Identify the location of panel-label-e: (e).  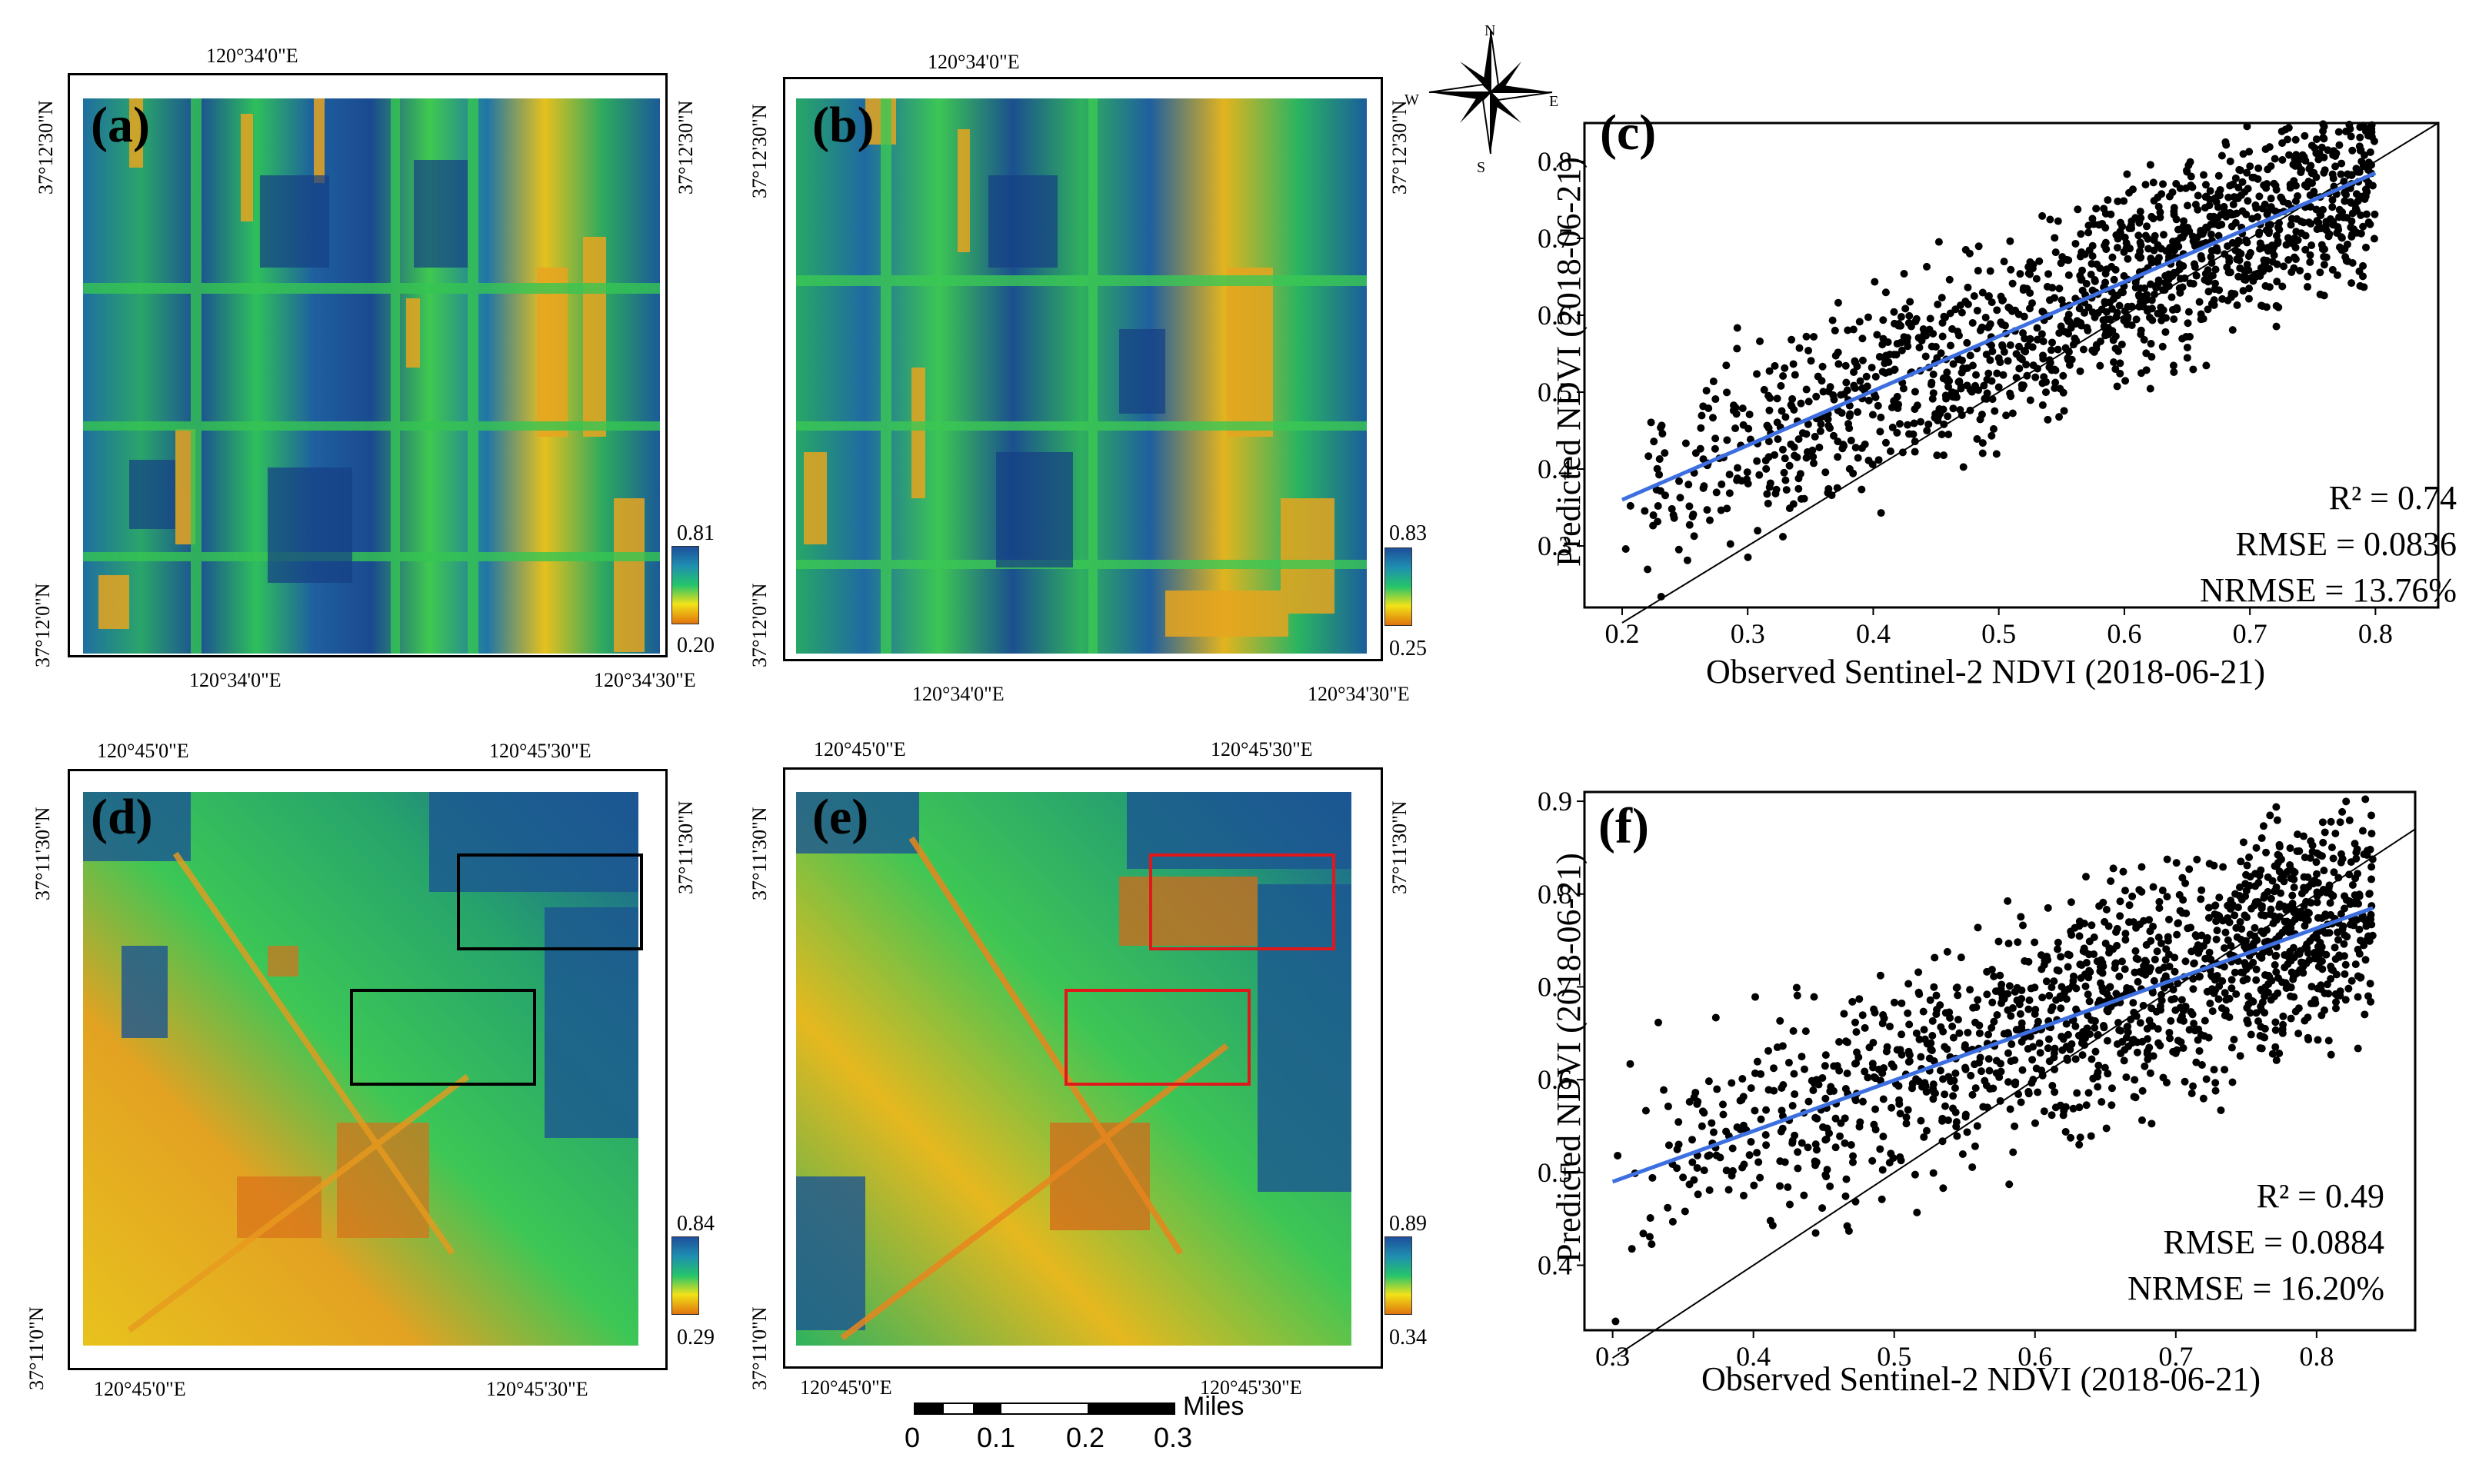
(840, 817).